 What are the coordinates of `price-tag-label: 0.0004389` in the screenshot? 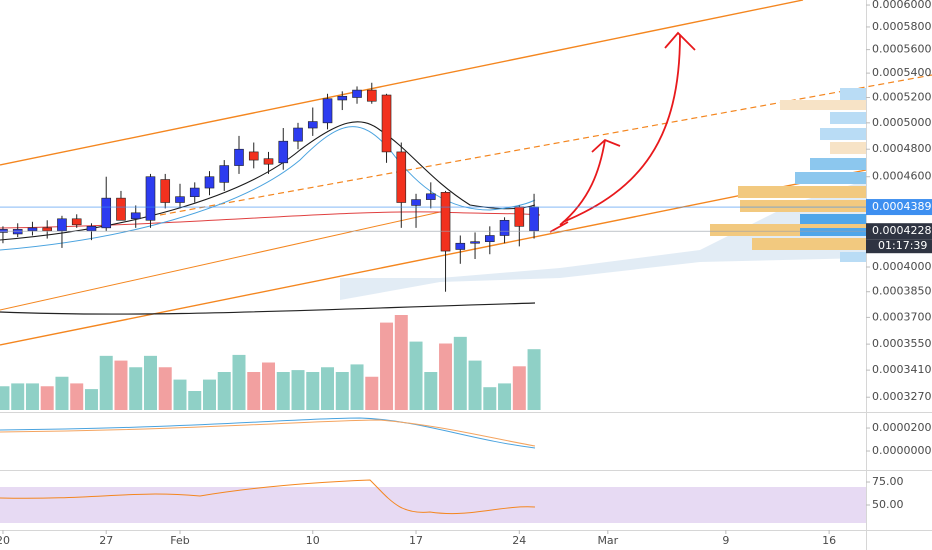 It's located at (902, 206).